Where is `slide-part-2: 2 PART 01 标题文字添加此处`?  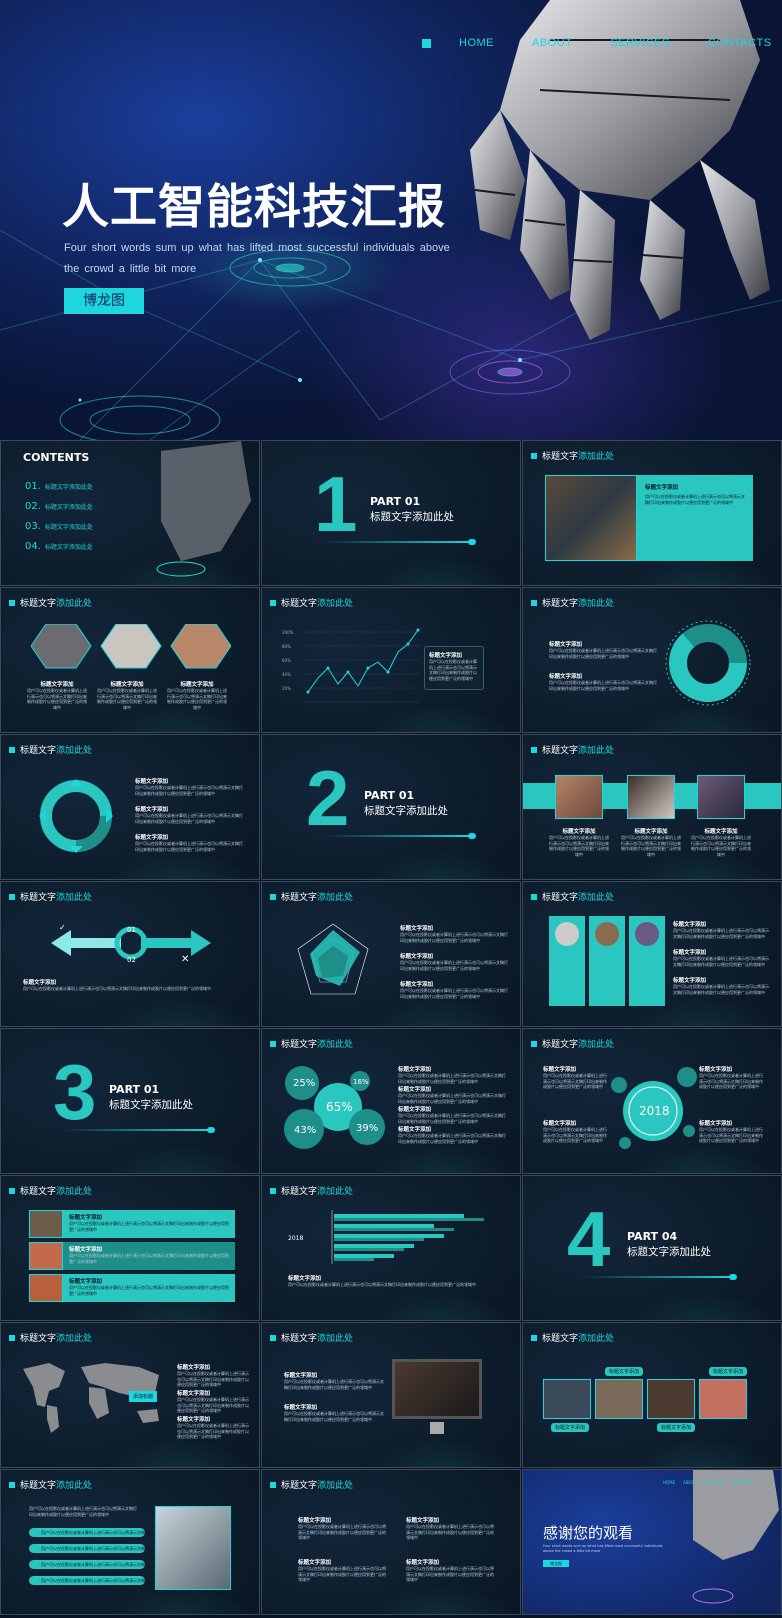 slide-part-2: 2 PART 01 标题文字添加此处 is located at coordinates (391, 807).